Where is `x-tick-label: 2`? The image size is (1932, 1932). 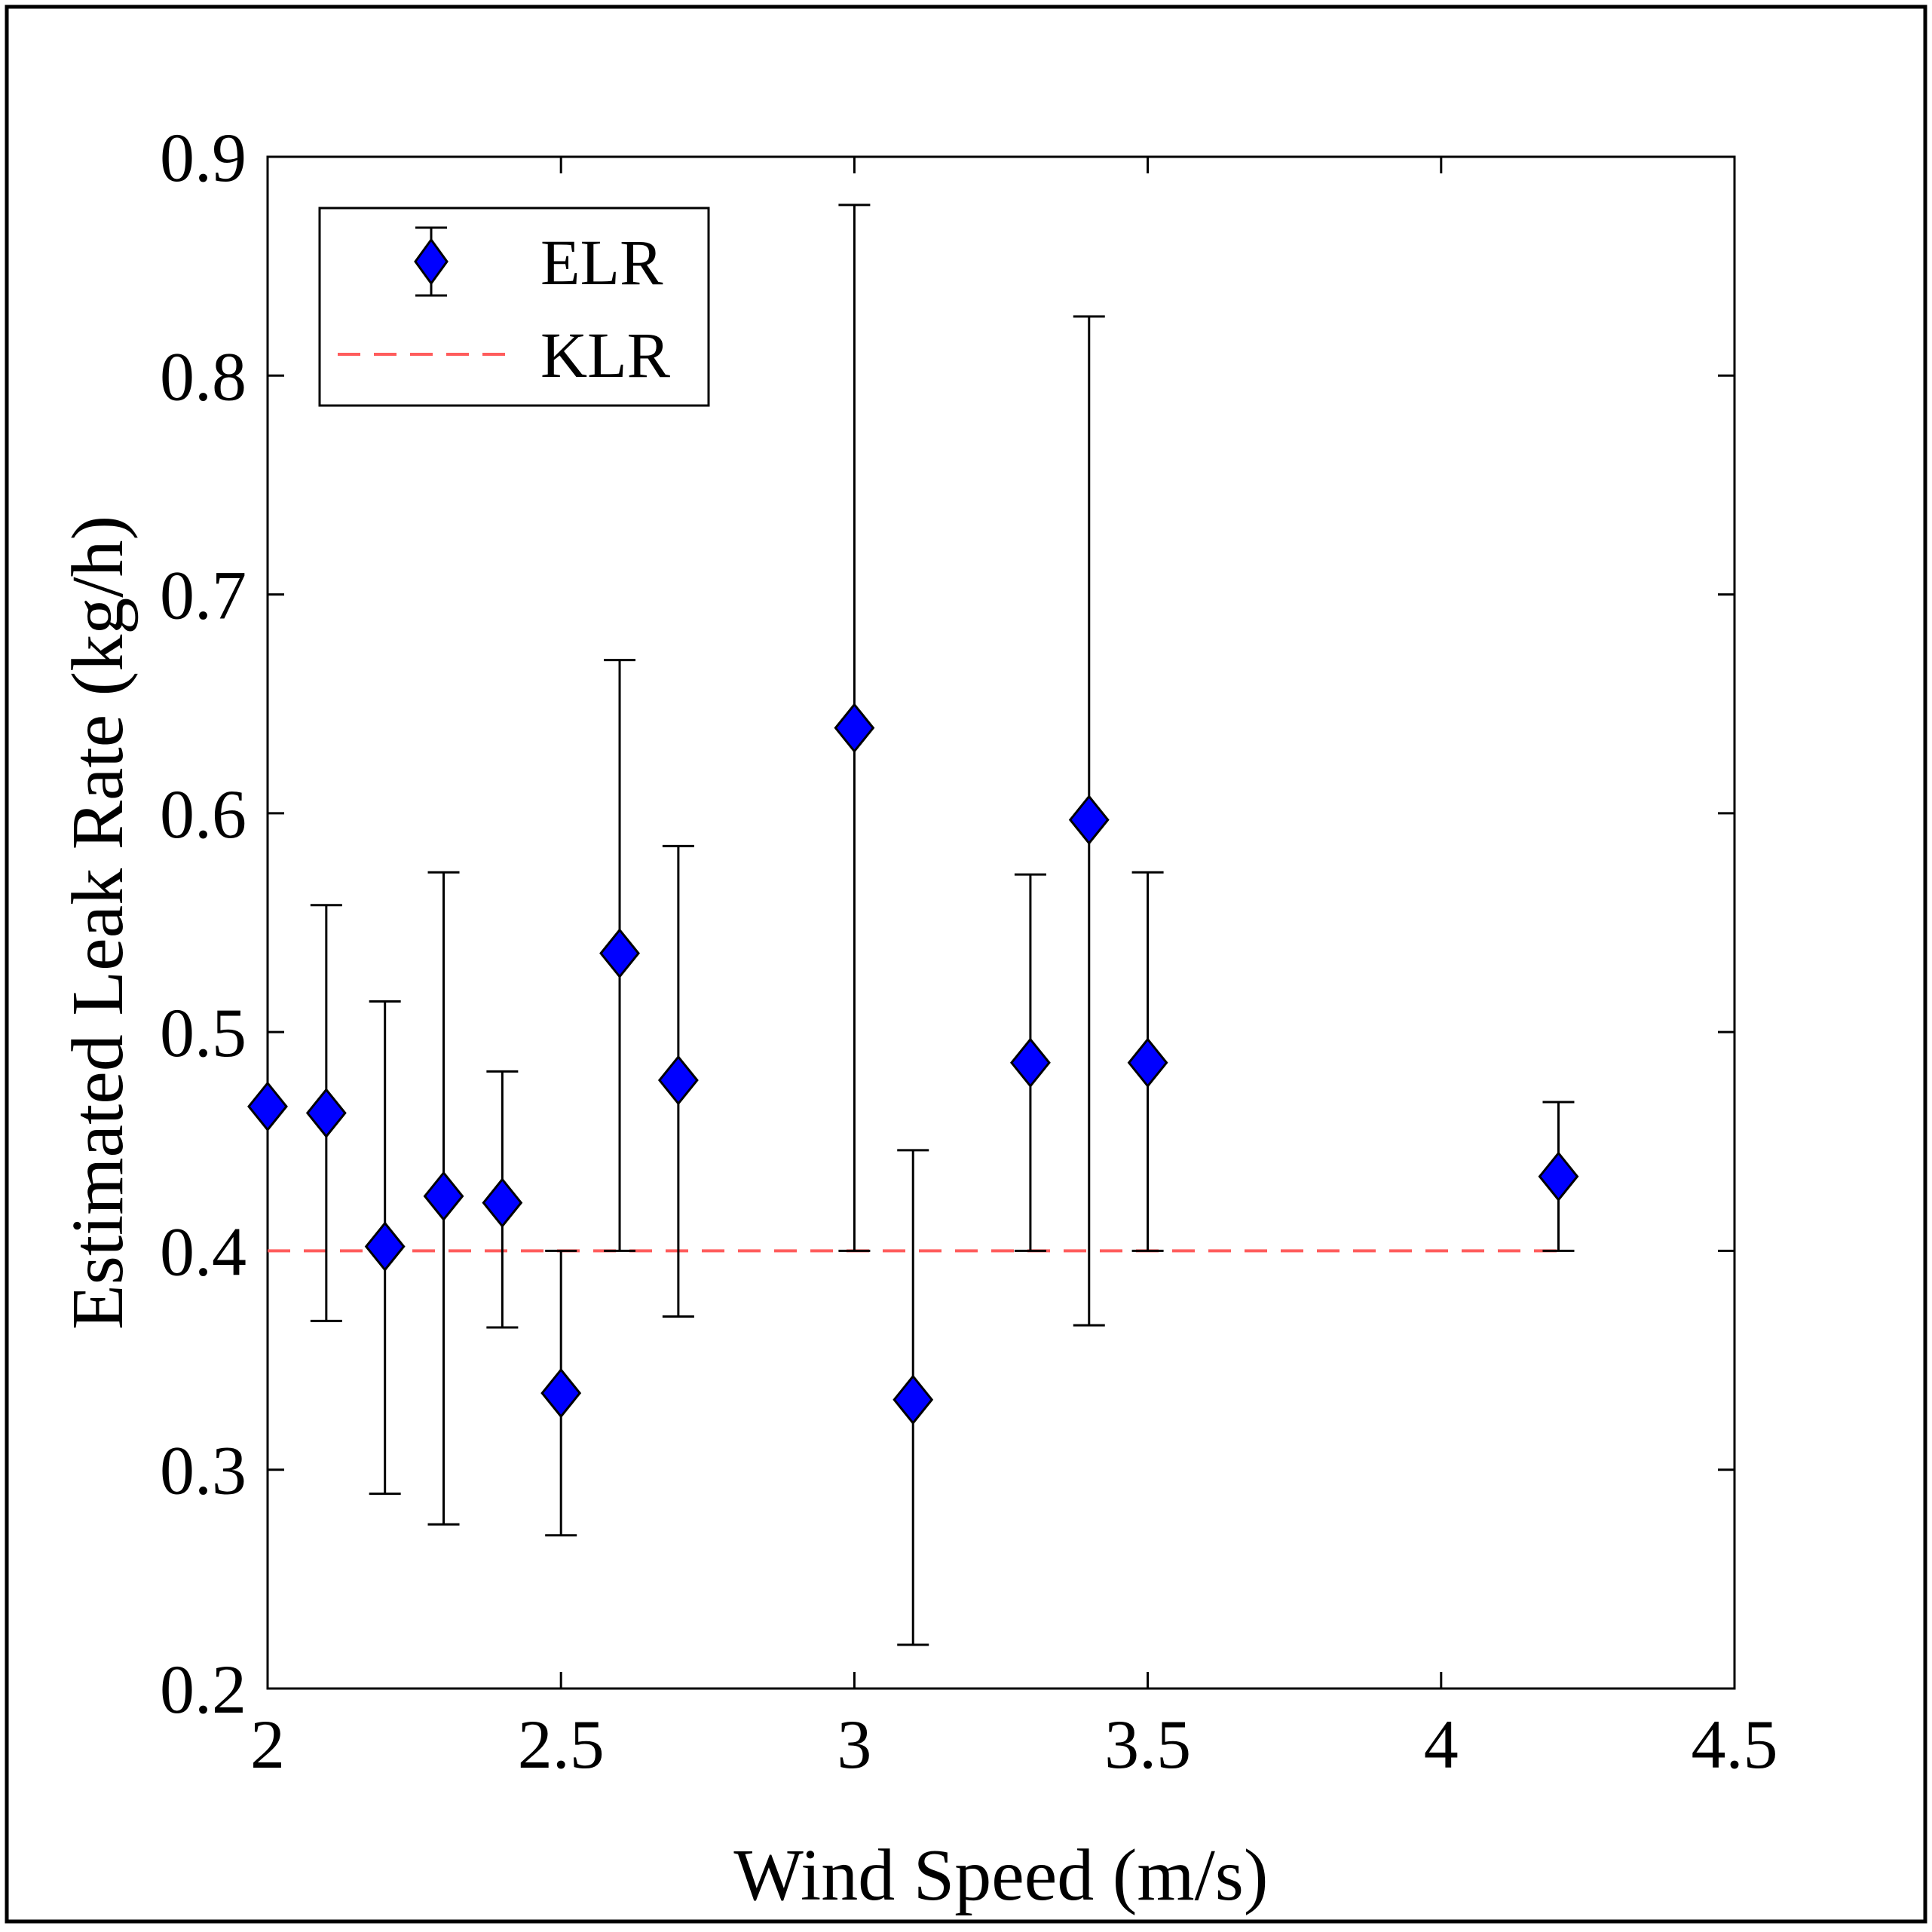
x-tick-label: 2 is located at coordinates (267, 1744).